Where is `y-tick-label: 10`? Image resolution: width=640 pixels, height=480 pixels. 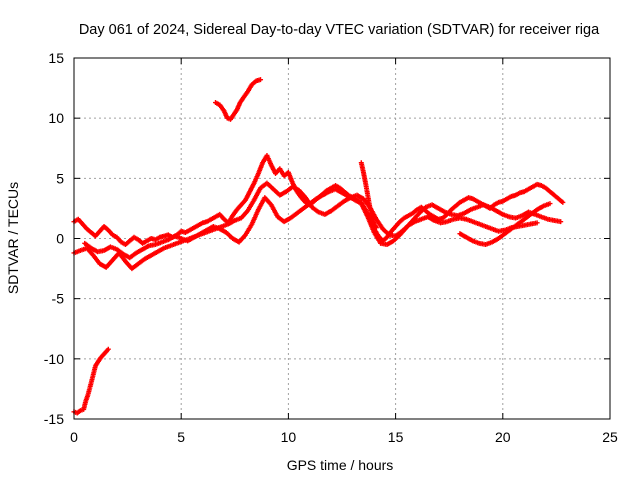
y-tick-label: 10 is located at coordinates (56, 118).